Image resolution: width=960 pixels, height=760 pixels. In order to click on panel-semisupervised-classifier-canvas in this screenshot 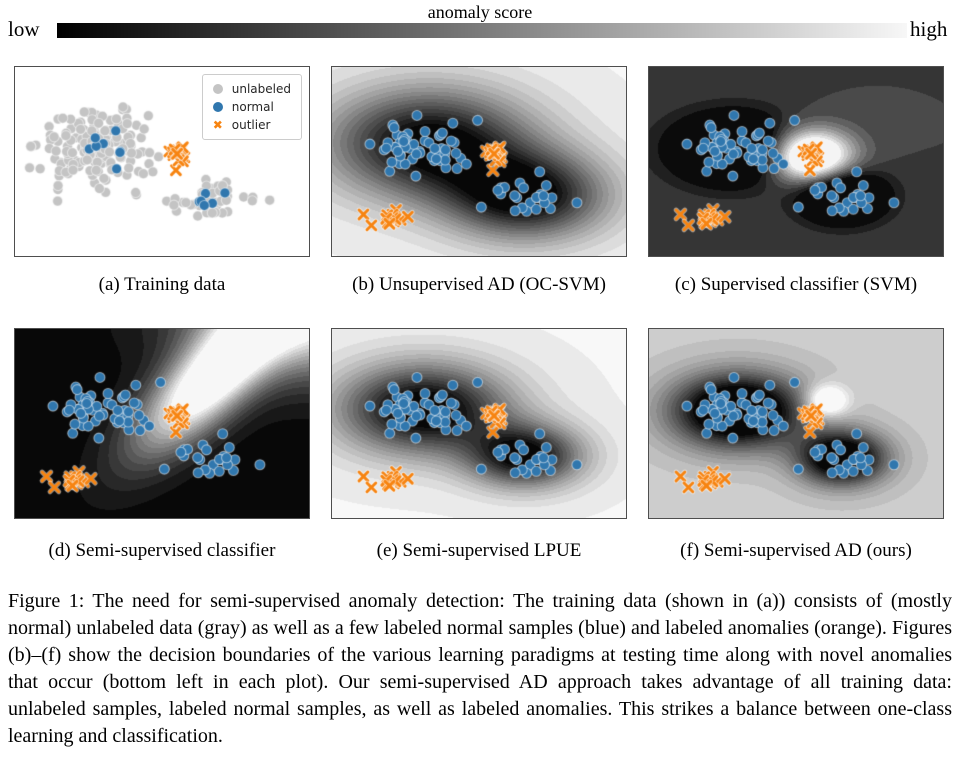, I will do `click(162, 423)`.